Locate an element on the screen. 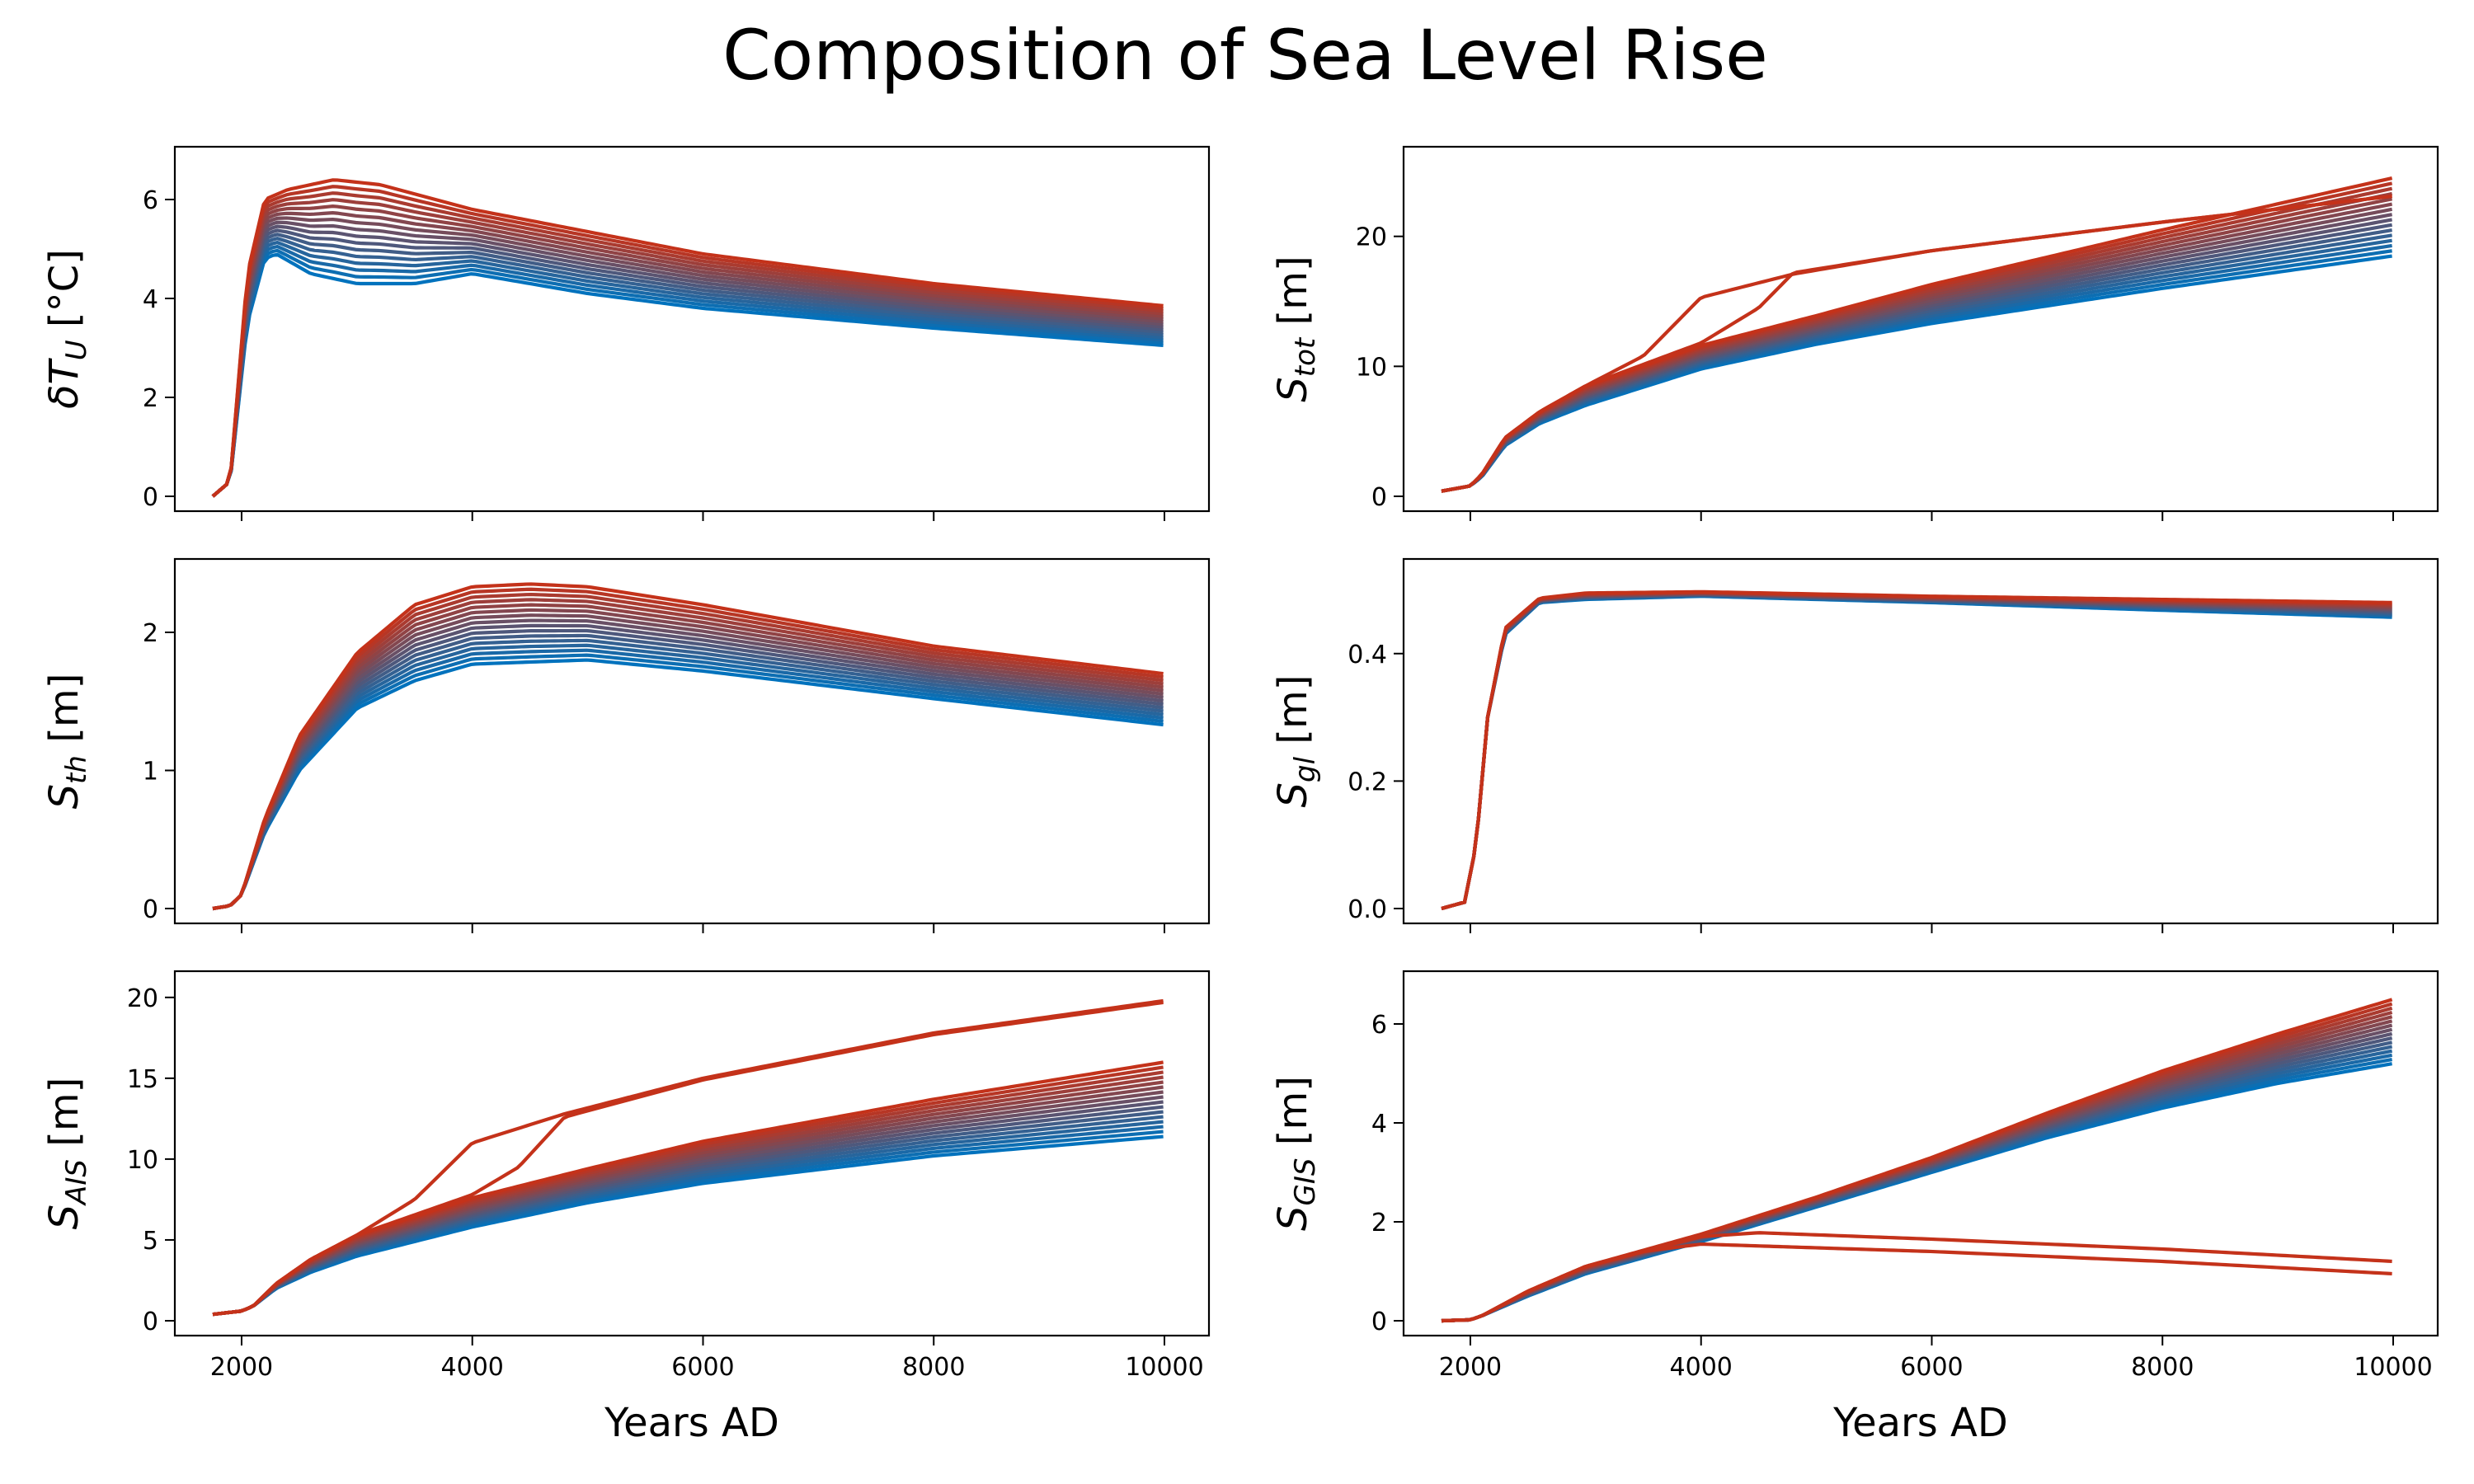 The height and width of the screenshot is (1484, 2474). y-axis-label-base: S is located at coordinates (1293, 1217).